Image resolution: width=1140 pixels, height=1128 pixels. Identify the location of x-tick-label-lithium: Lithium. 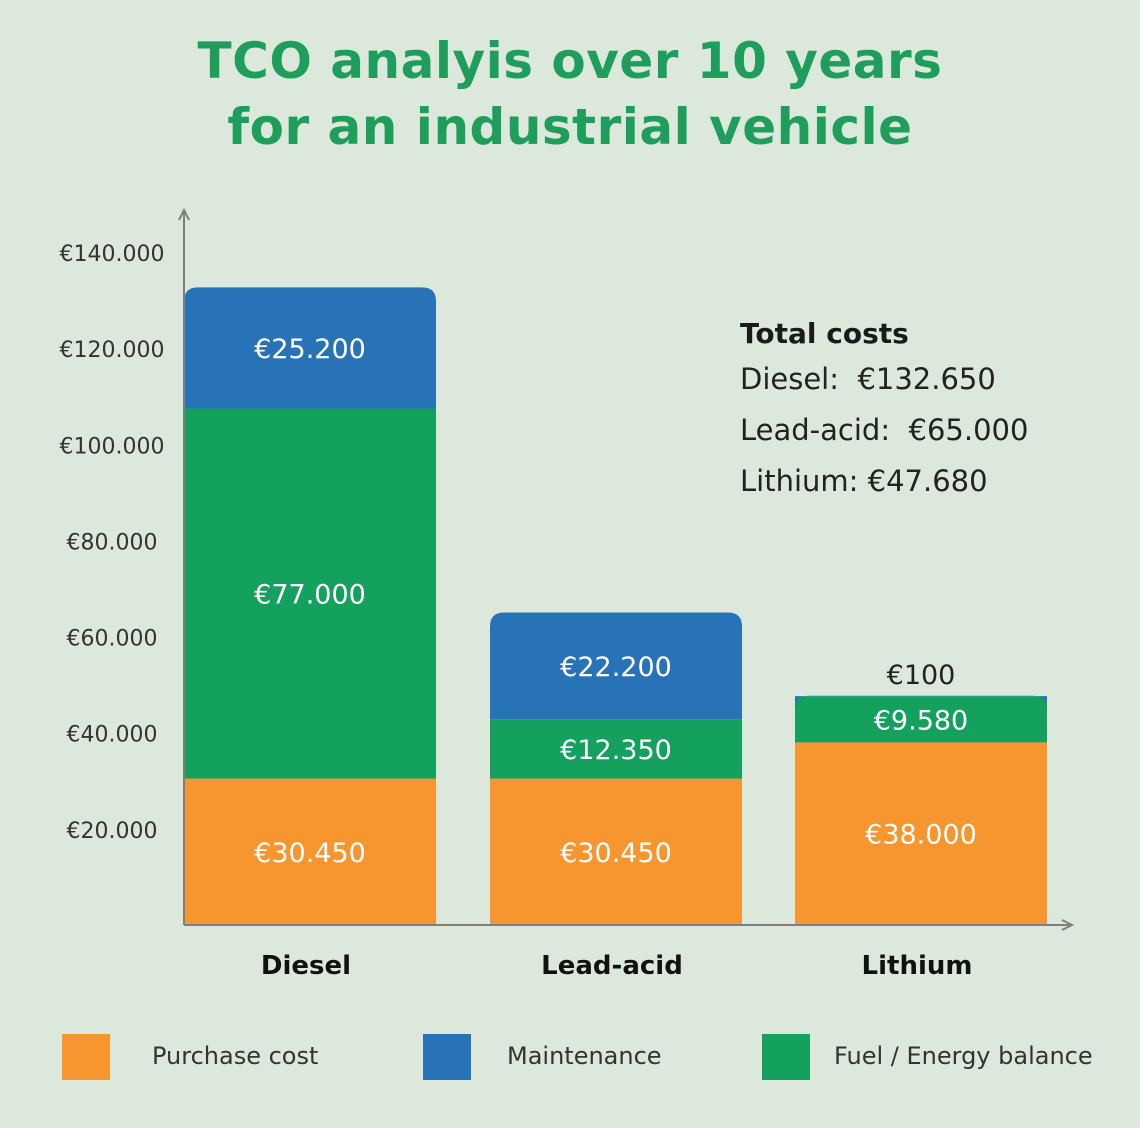
(917, 966).